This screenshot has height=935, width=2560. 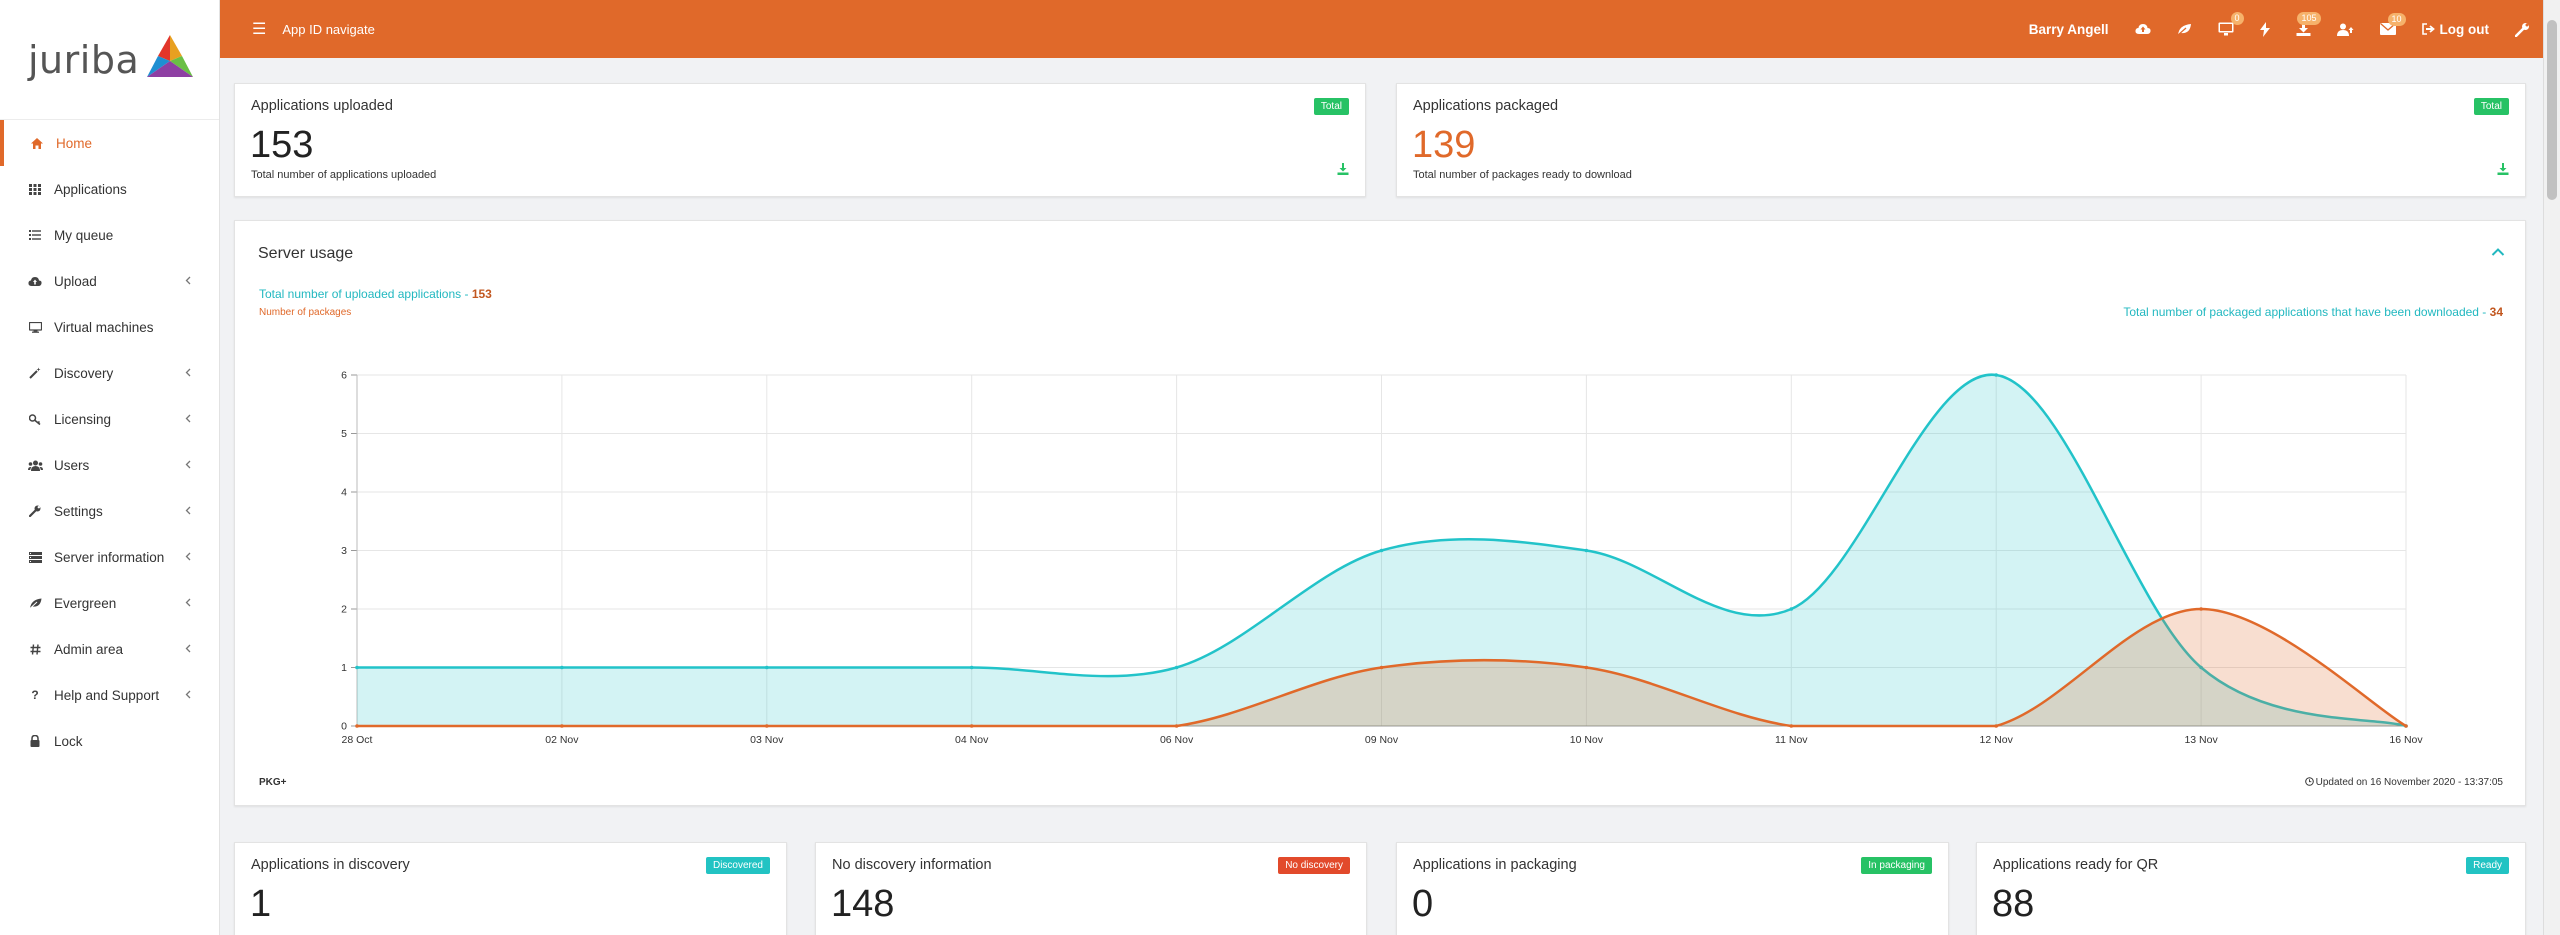 I want to click on sidebar-item-label: Server information, so click(x=109, y=557).